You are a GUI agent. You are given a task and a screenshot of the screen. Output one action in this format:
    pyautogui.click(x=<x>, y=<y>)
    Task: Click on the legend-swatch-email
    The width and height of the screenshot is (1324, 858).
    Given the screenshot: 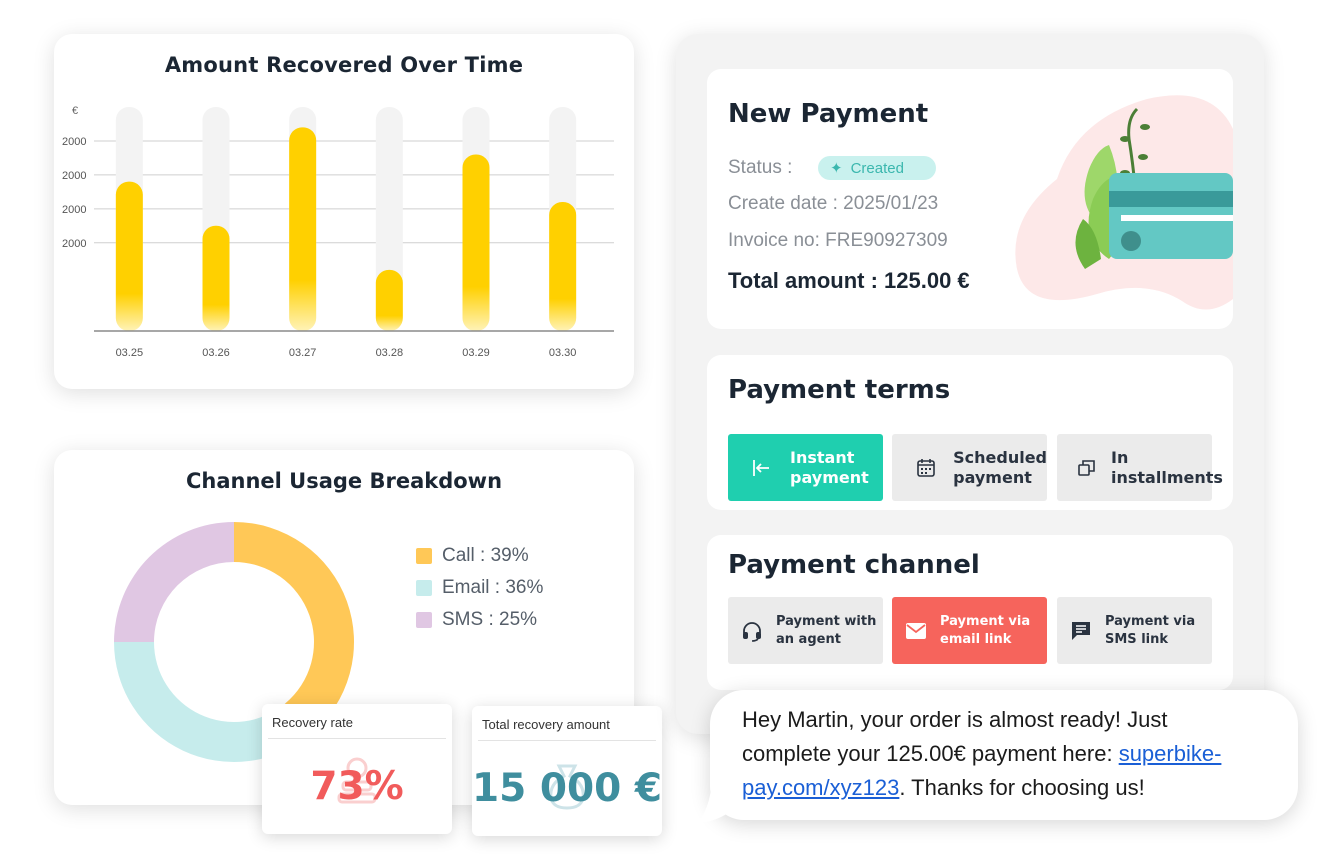 What is the action you would take?
    pyautogui.click(x=424, y=588)
    